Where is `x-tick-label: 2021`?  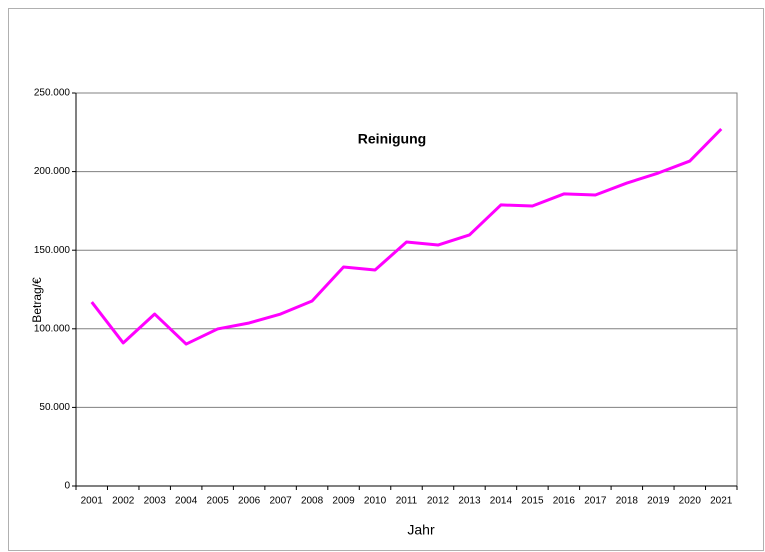
x-tick-label: 2021 is located at coordinates (721, 501).